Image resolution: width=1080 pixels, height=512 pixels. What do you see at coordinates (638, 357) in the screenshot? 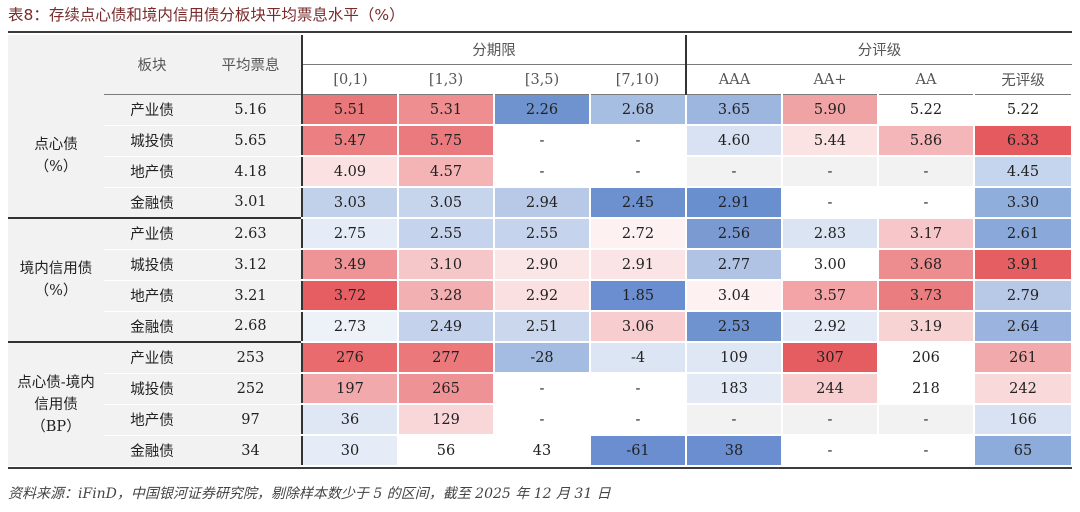
I see `term-value-cell: -4` at bounding box center [638, 357].